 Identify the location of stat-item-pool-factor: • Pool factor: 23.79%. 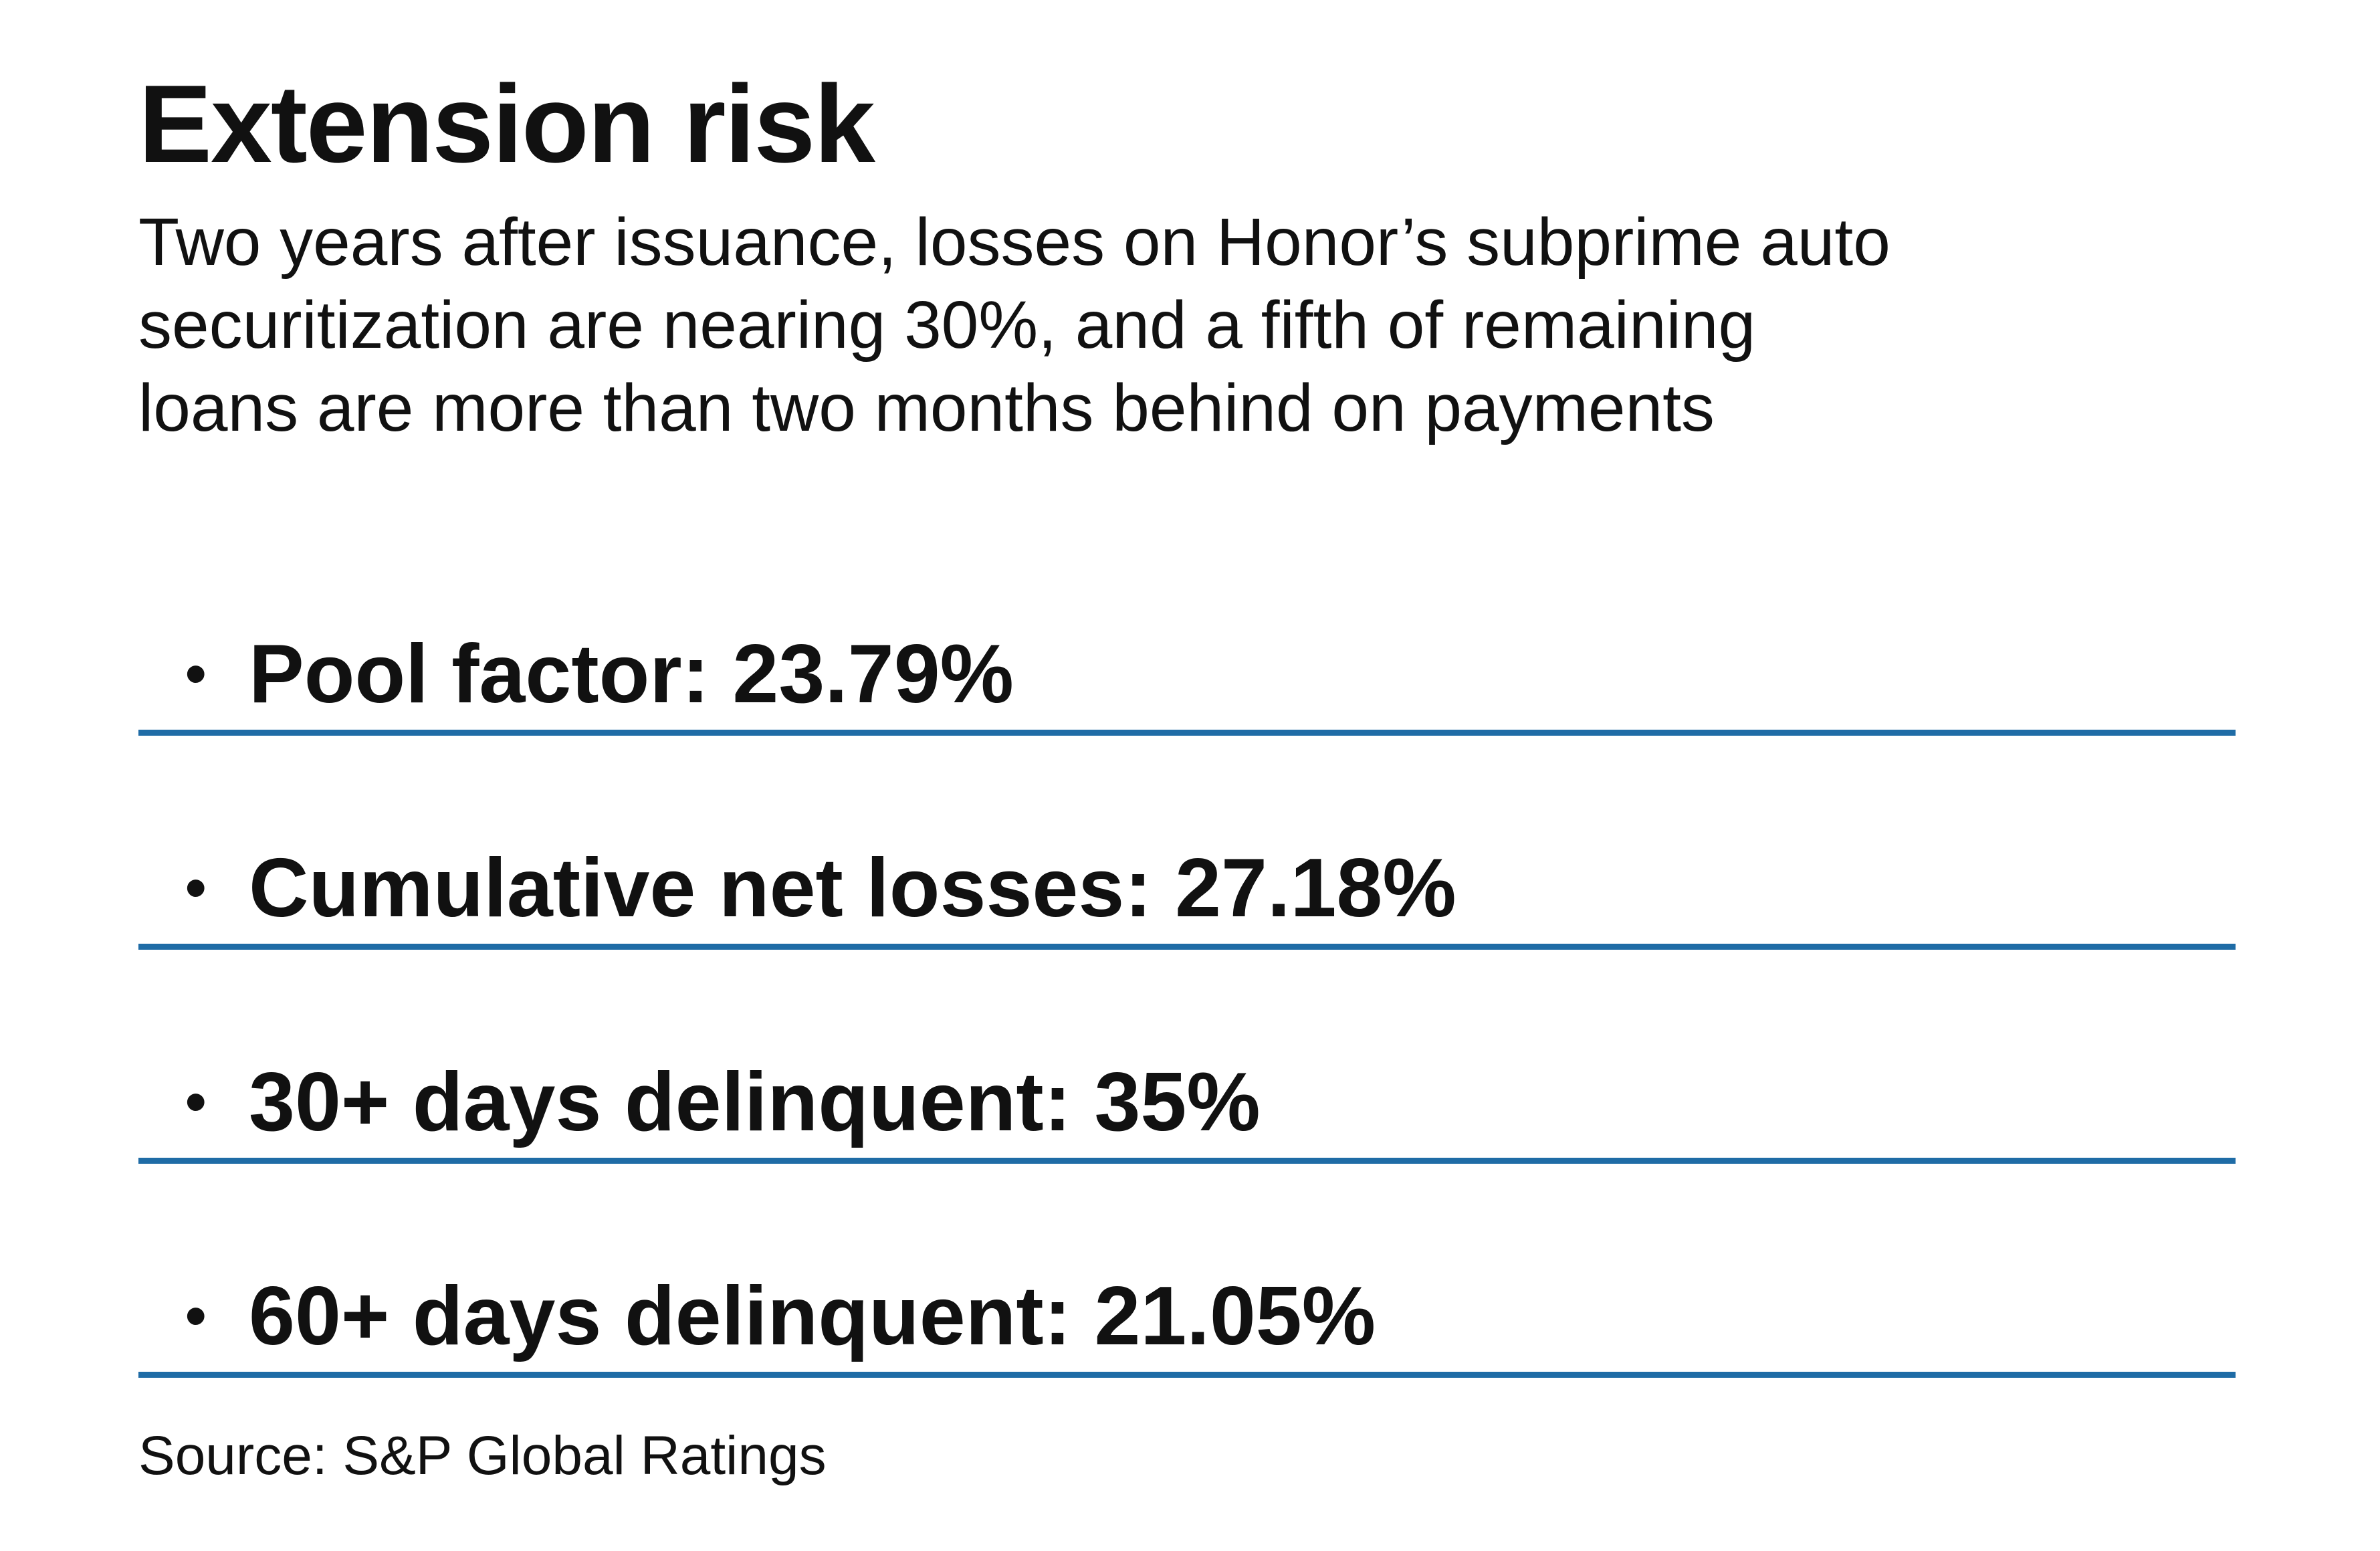
(1187, 629).